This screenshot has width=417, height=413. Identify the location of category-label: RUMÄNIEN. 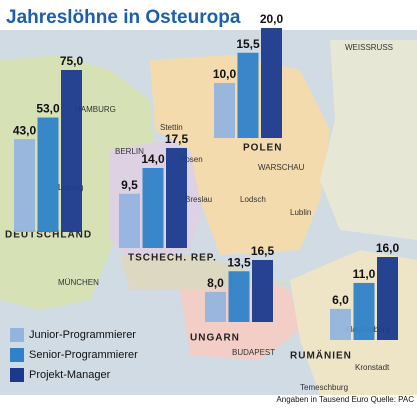
(321, 355).